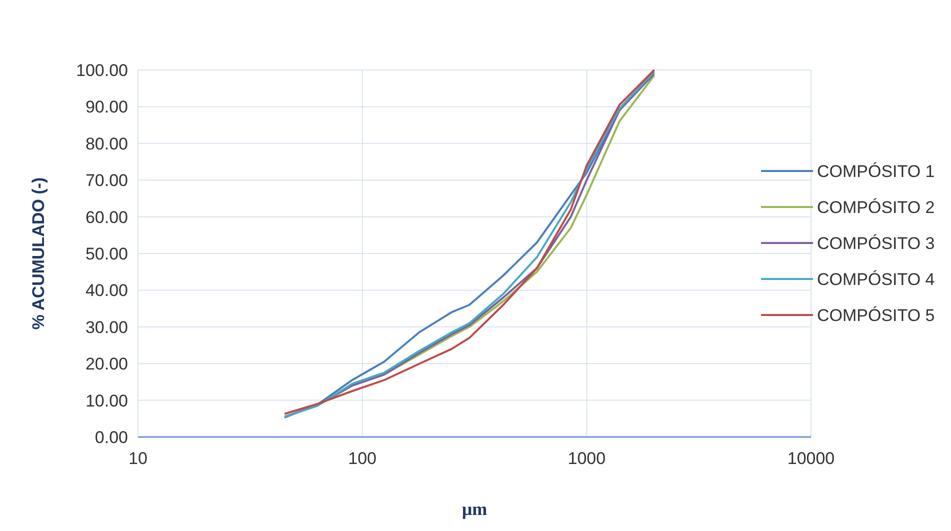 The width and height of the screenshot is (951, 531). What do you see at coordinates (811, 458) in the screenshot?
I see `x-tick-label: 10000` at bounding box center [811, 458].